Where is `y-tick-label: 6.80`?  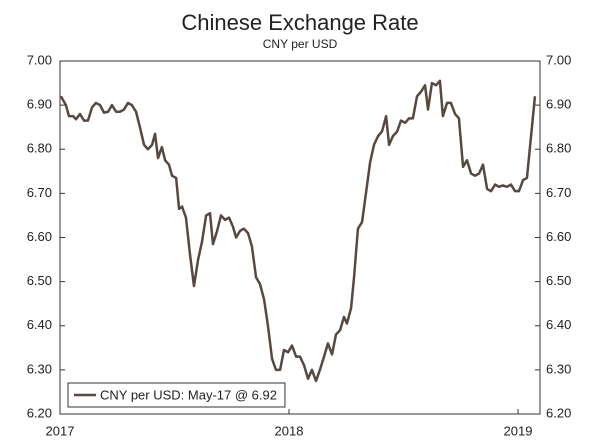
y-tick-label: 6.80 is located at coordinates (39, 148).